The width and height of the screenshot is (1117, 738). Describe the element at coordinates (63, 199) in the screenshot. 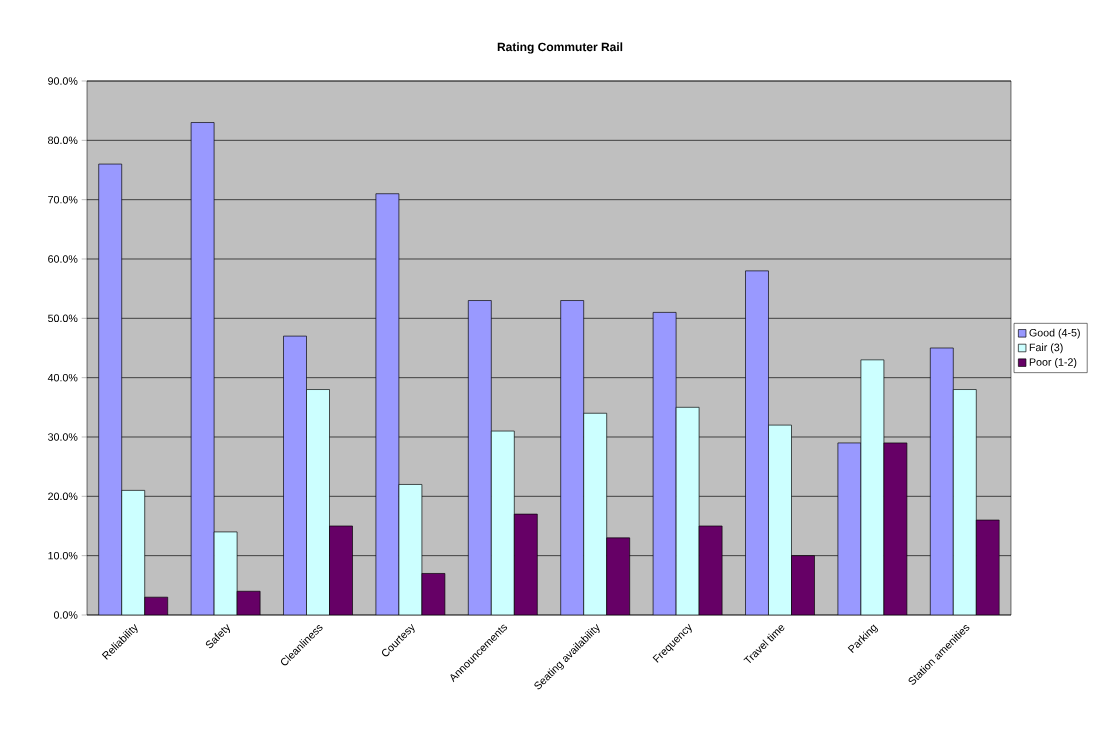

I see `y-tick-label: 70.0%` at that location.